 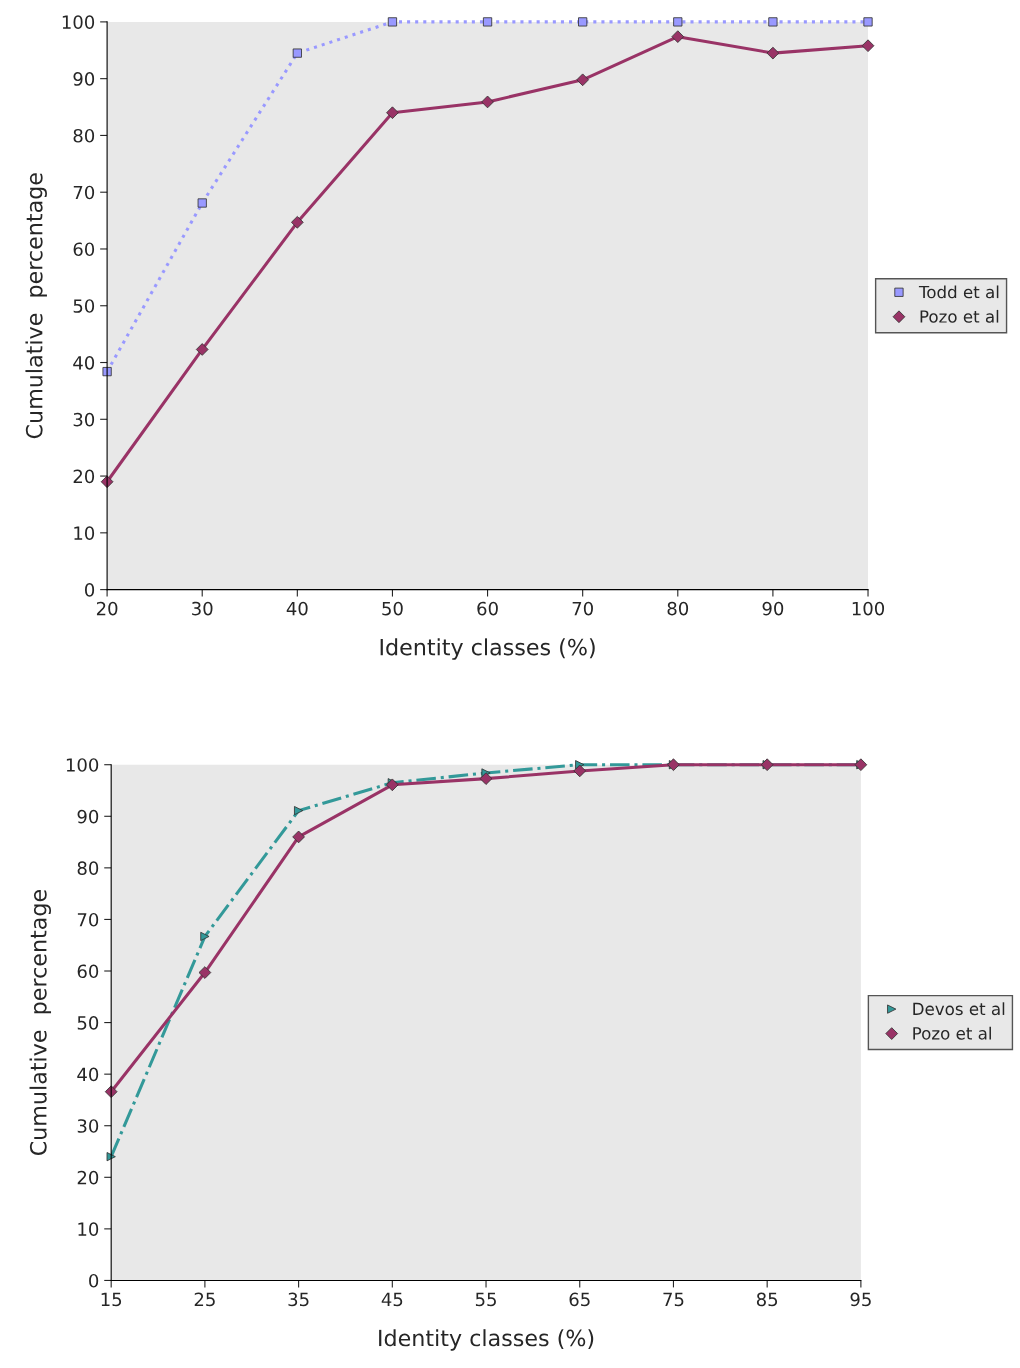 I want to click on x-tick-label: 40, so click(x=297, y=608).